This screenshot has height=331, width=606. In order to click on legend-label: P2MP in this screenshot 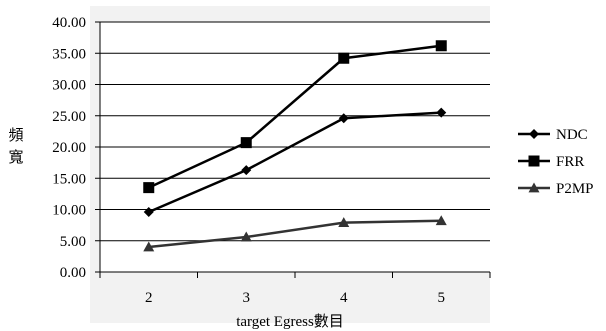, I will do `click(575, 189)`.